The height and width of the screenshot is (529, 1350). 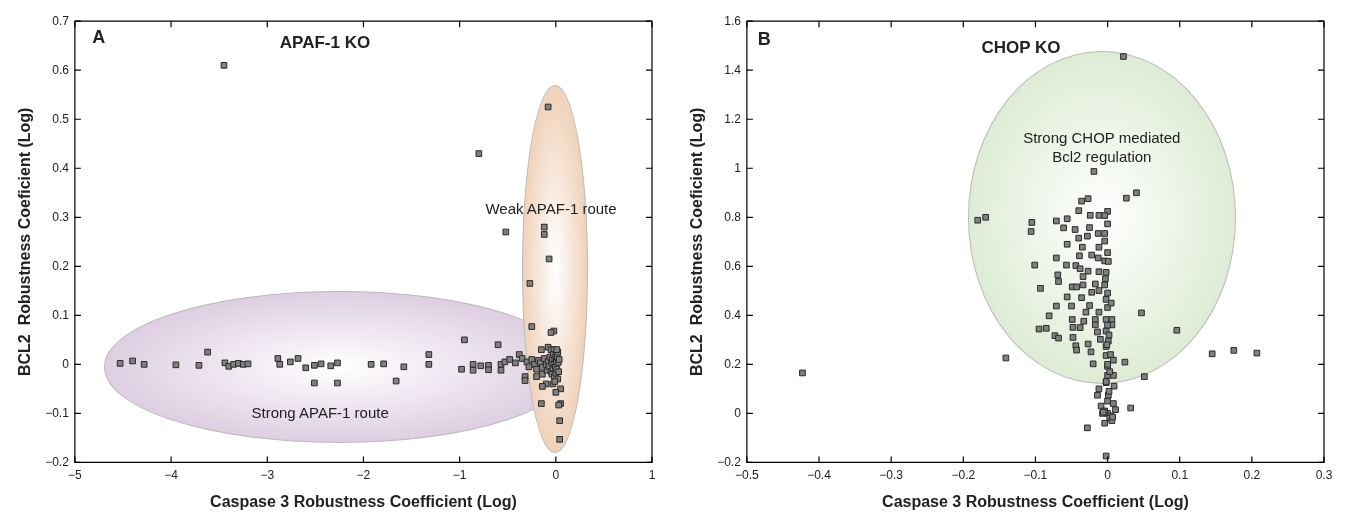 I want to click on x-tick-label: 0.1, so click(x=1180, y=474).